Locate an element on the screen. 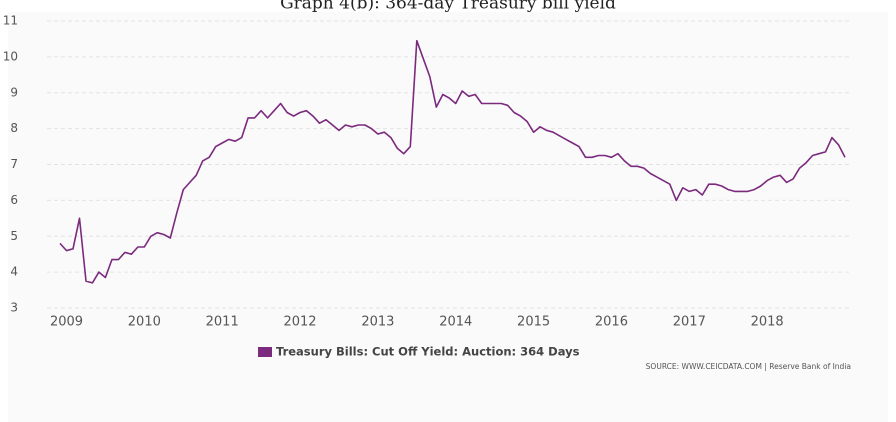 This screenshot has width=896, height=422. y-tick-label: 7 is located at coordinates (14, 164).